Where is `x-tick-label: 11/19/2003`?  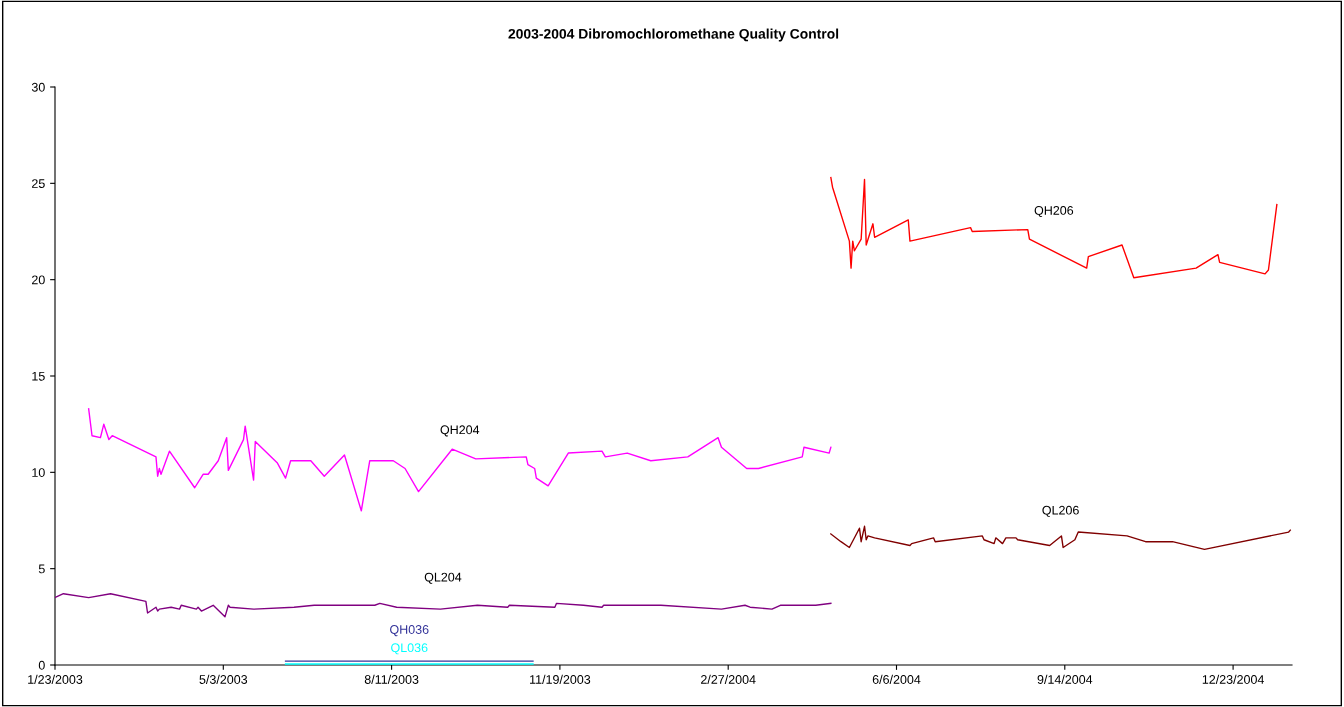 x-tick-label: 11/19/2003 is located at coordinates (560, 679).